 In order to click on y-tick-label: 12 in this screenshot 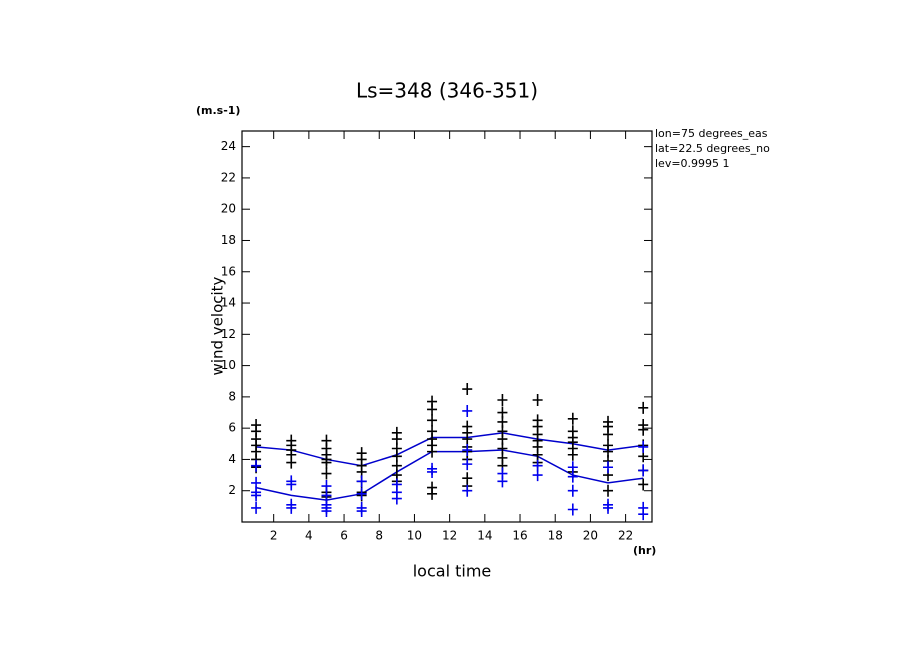, I will do `click(228, 334)`.